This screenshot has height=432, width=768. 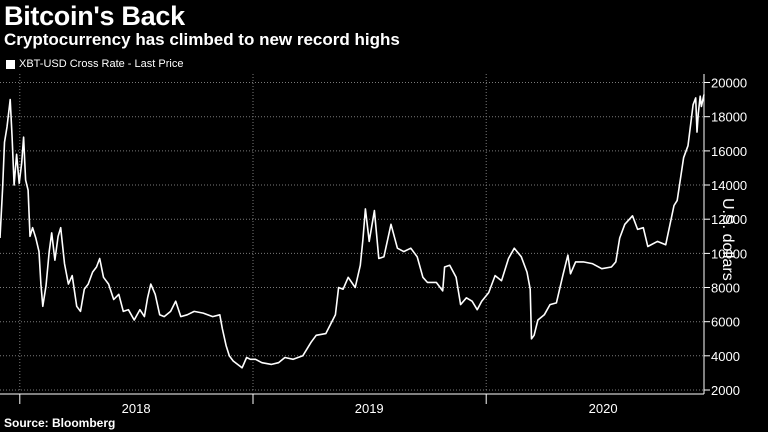 I want to click on y-tick-label: 14000, so click(x=729, y=185).